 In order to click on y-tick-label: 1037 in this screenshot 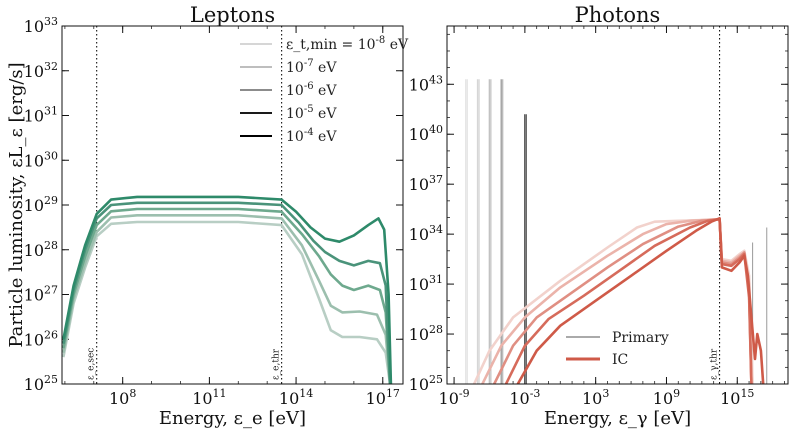, I will do `click(426, 183)`.